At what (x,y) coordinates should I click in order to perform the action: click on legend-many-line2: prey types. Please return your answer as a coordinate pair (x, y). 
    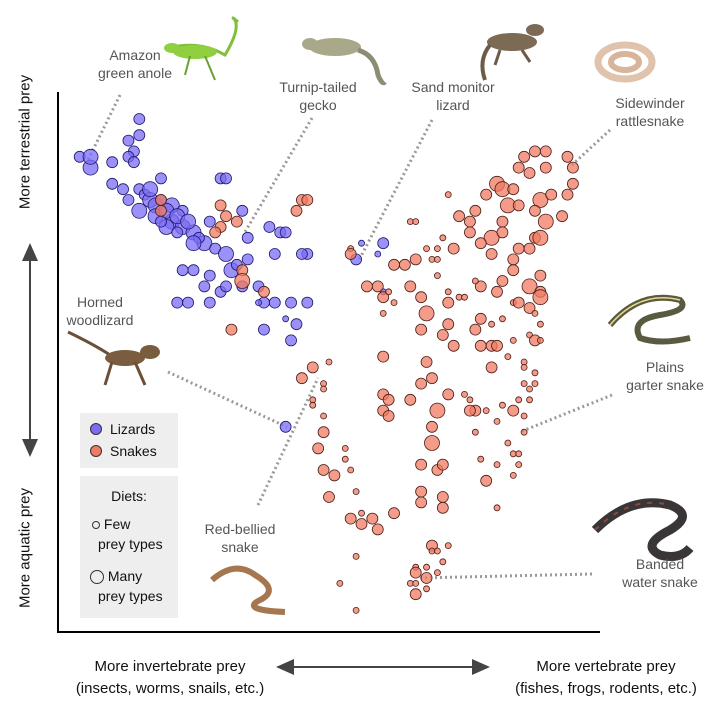
    Looking at the image, I should click on (130, 596).